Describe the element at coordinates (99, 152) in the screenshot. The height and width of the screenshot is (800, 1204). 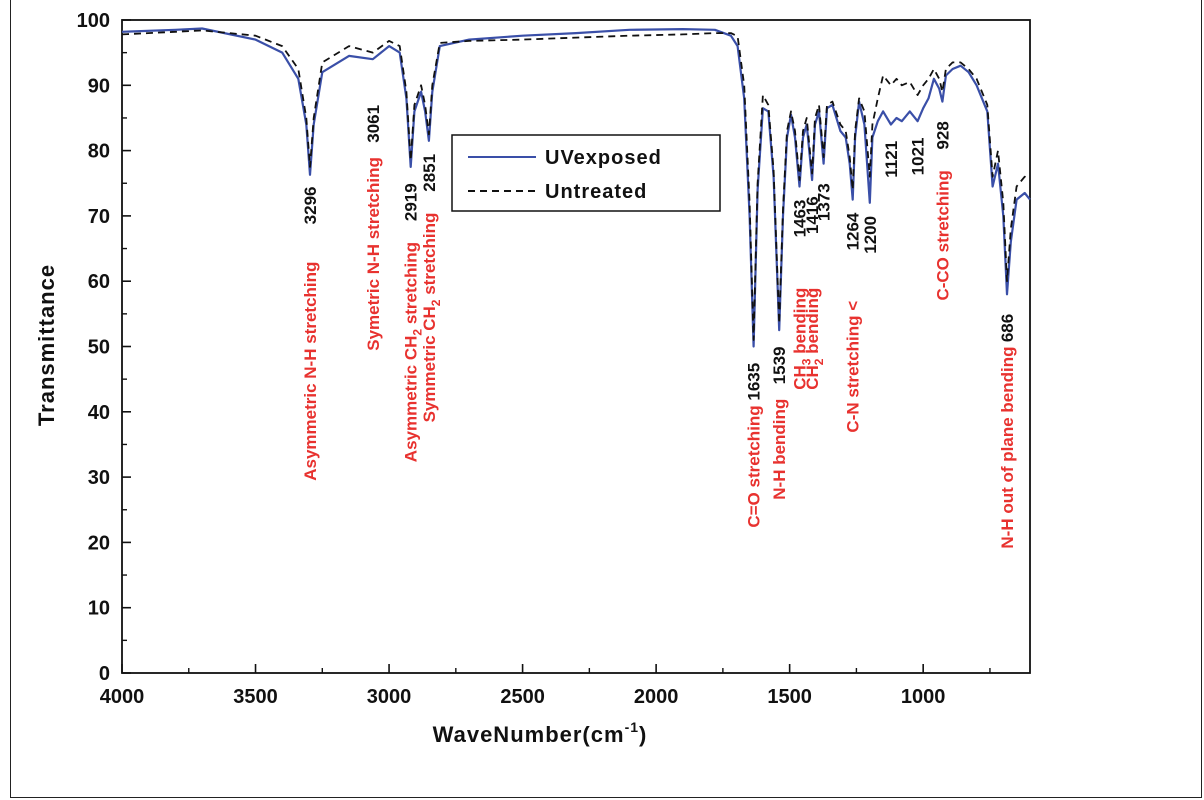
I see `y-tick-label-80: 80` at that location.